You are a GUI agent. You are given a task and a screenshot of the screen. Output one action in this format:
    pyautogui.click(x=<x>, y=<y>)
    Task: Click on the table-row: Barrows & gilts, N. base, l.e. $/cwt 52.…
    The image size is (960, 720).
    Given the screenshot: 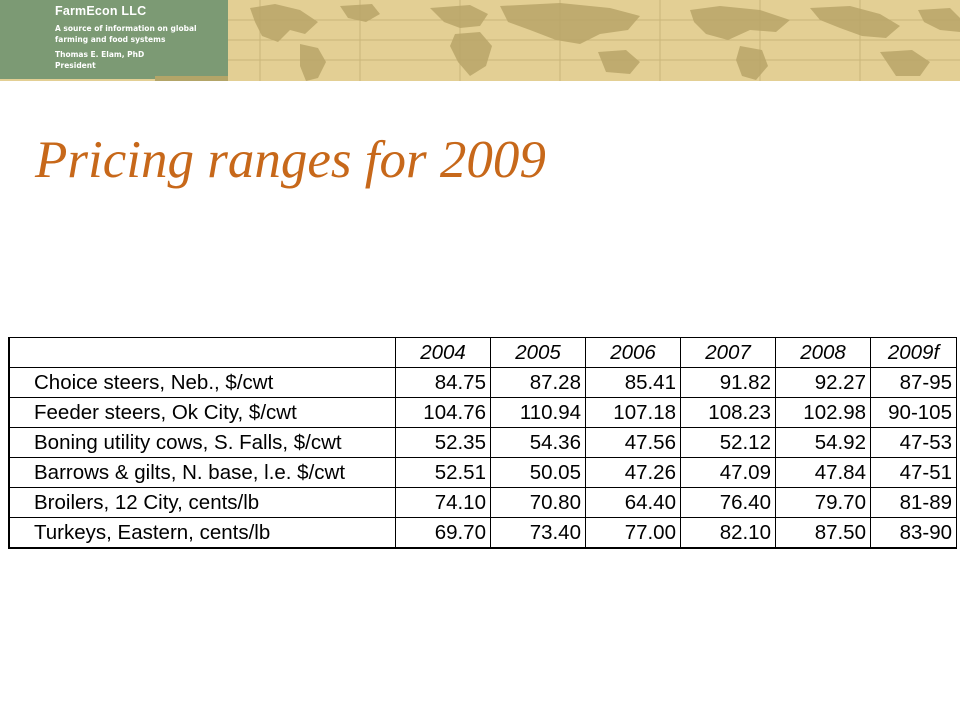 What is the action you would take?
    pyautogui.click(x=482, y=472)
    